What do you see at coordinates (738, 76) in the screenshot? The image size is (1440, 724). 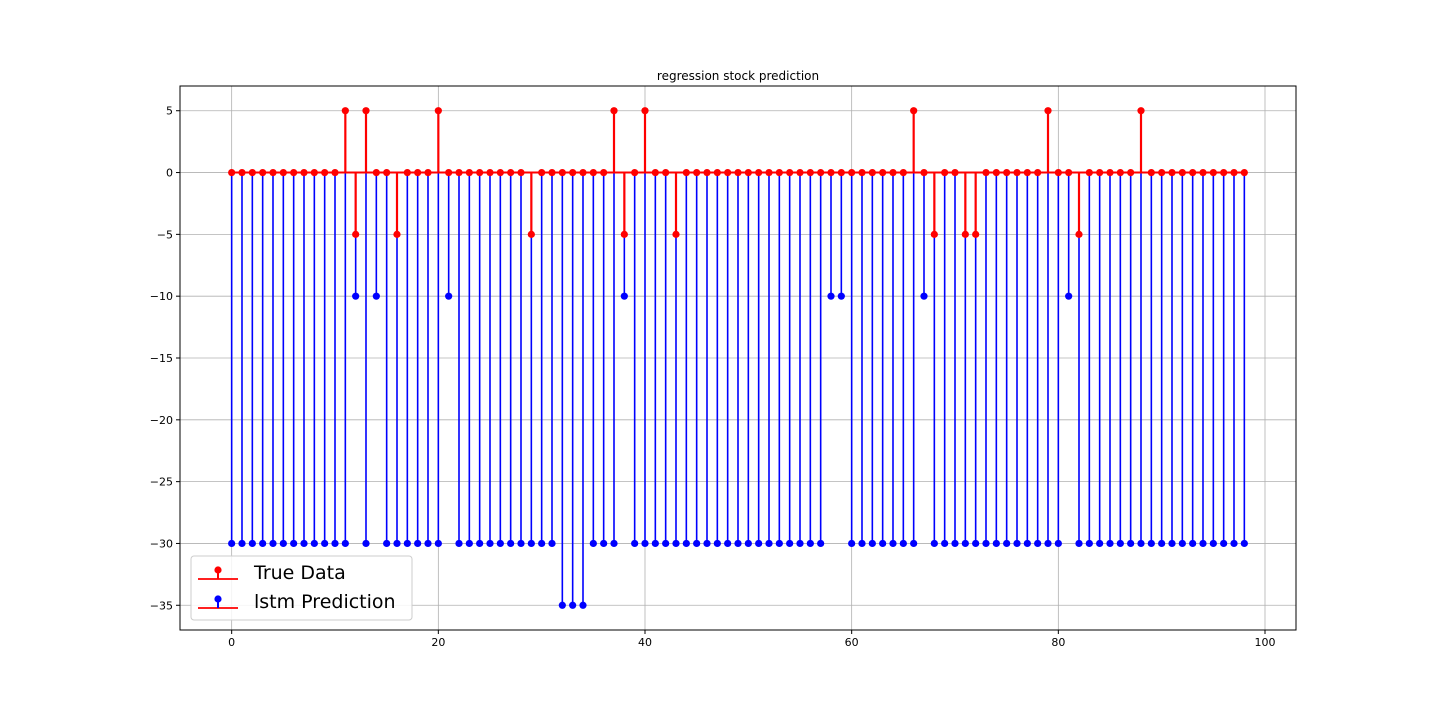 I see `chart-title: regression stock prediction` at bounding box center [738, 76].